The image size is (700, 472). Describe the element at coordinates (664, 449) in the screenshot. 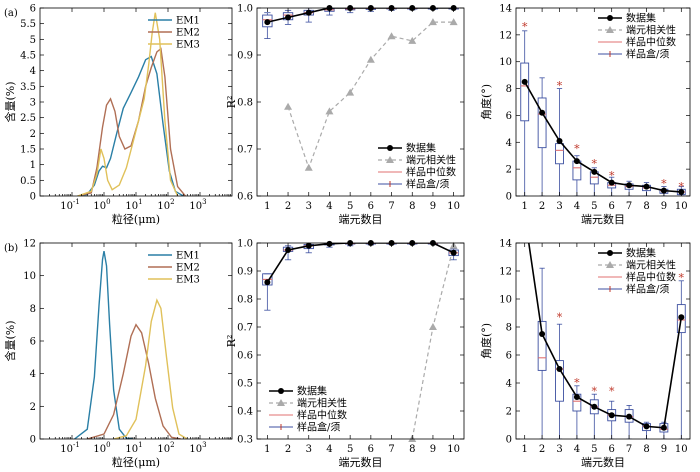

I see `x-tick-label: 9` at that location.